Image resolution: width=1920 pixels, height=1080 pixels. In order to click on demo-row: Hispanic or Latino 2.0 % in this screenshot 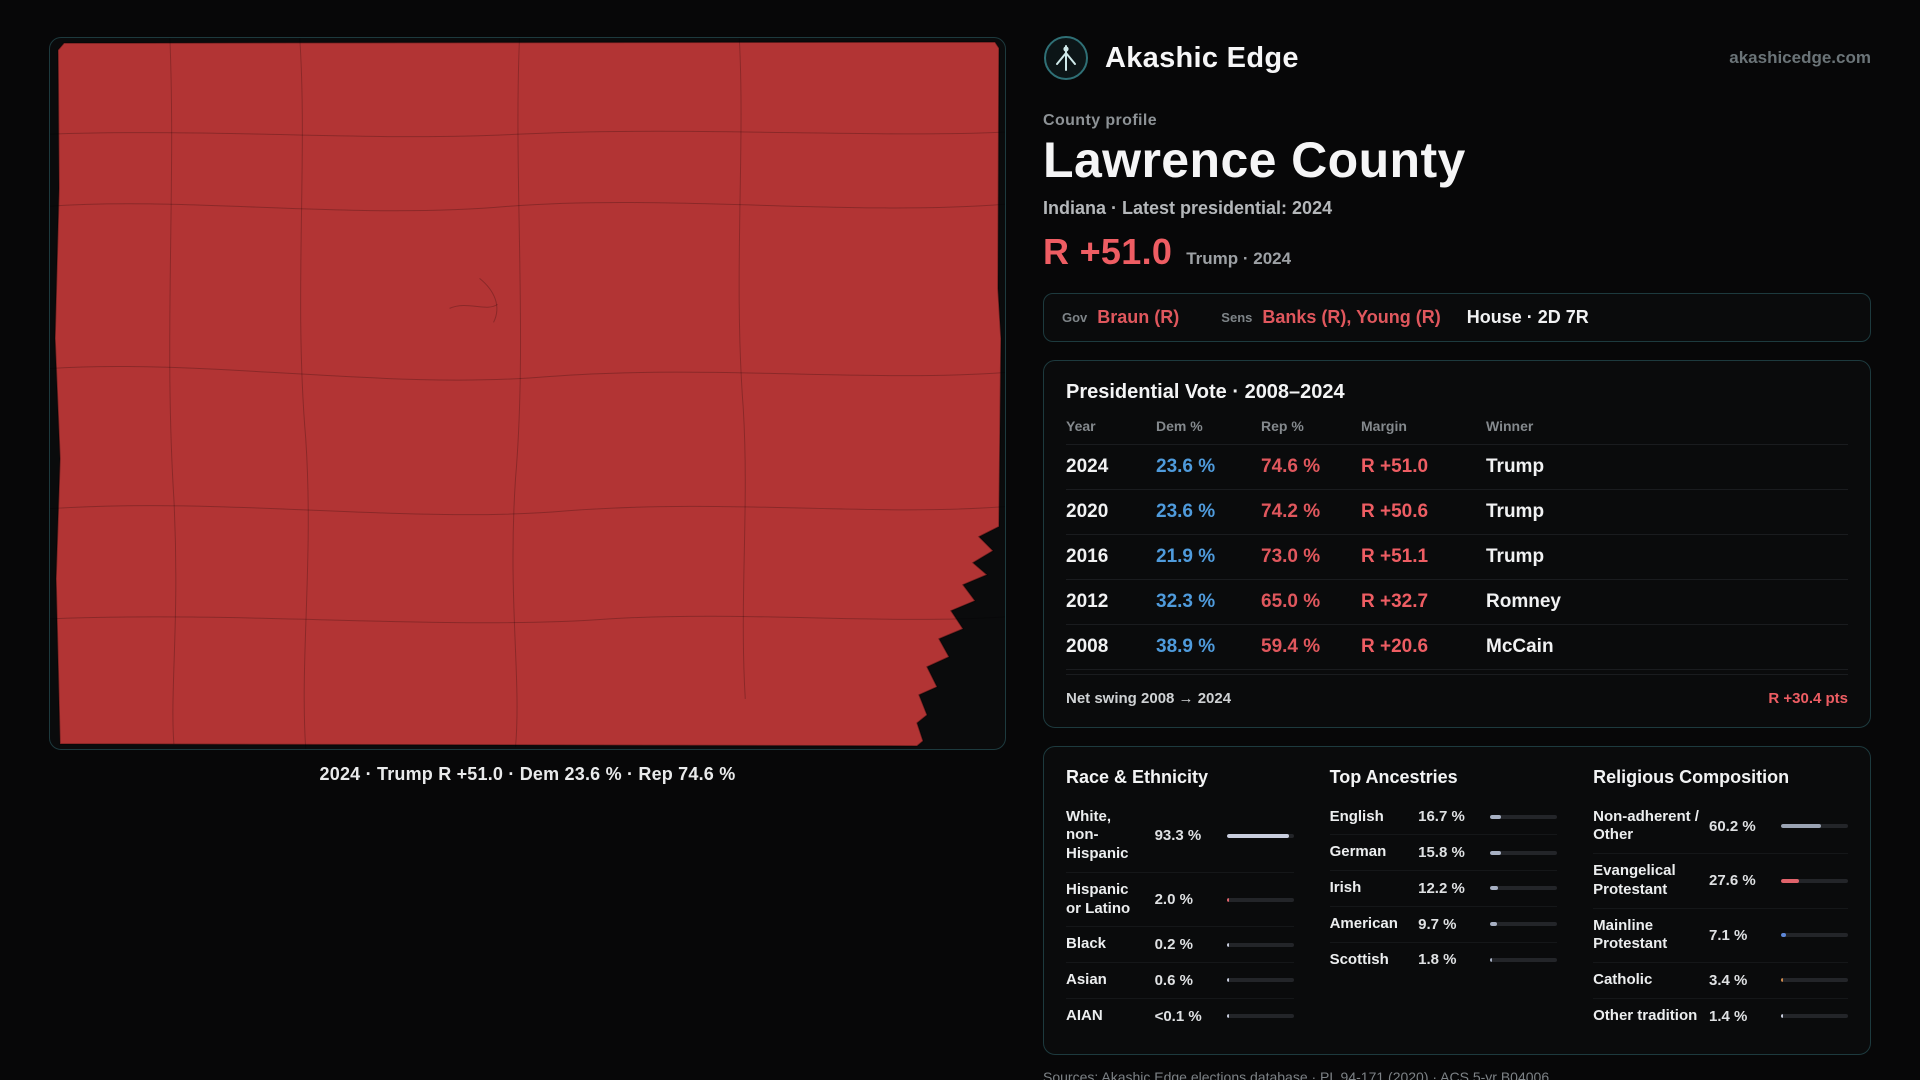, I will do `click(1180, 900)`.